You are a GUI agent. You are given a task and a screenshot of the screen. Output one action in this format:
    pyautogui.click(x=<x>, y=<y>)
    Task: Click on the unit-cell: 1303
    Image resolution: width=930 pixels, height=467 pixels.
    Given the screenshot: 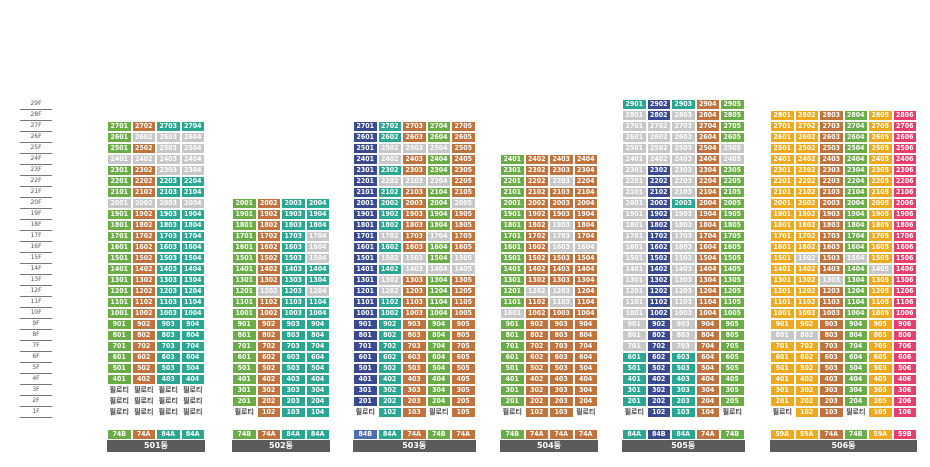 What is the action you would take?
    pyautogui.click(x=168, y=280)
    